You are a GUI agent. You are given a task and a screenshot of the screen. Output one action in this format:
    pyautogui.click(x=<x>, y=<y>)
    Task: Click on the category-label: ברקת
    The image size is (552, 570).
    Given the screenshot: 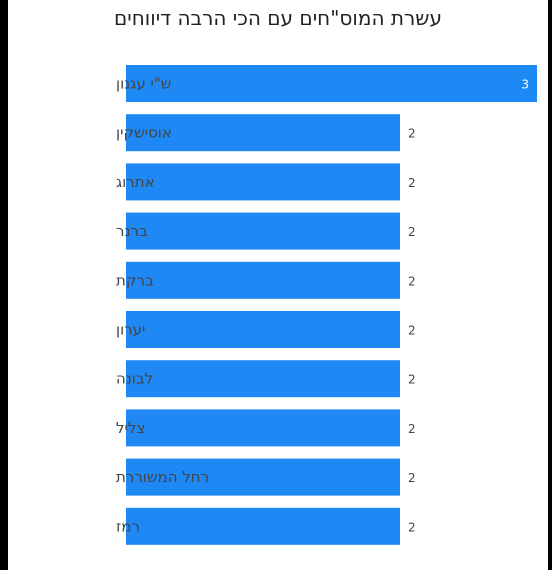 What is the action you would take?
    pyautogui.click(x=135, y=280)
    